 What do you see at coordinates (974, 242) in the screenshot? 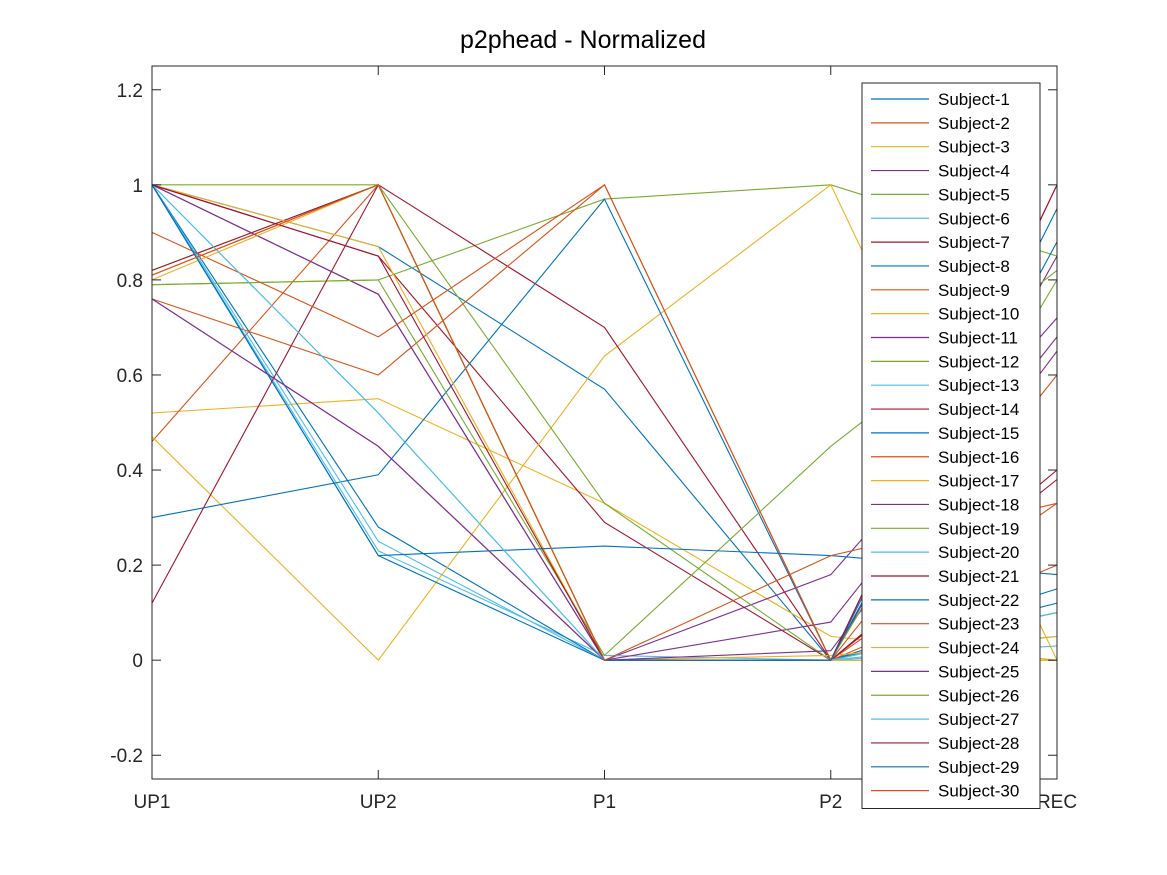
I see `legend-label-7: Subject-7` at bounding box center [974, 242].